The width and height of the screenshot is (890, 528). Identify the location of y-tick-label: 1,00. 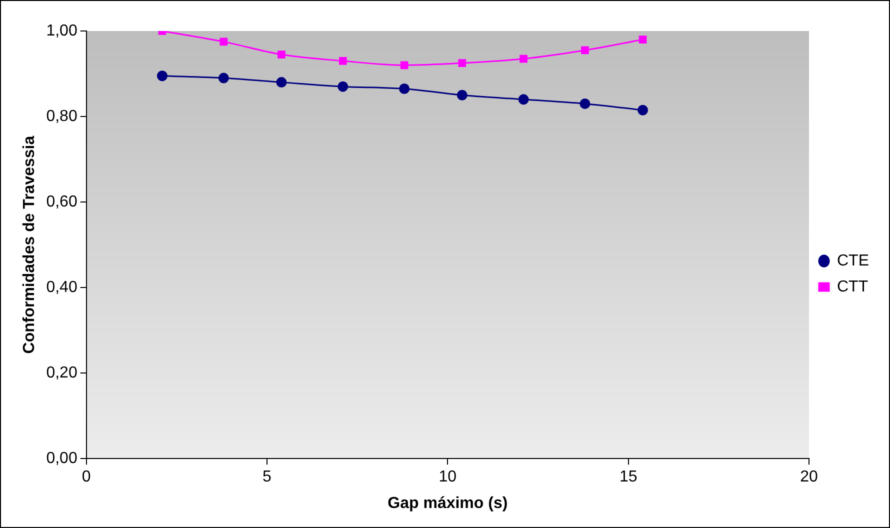
(62, 31).